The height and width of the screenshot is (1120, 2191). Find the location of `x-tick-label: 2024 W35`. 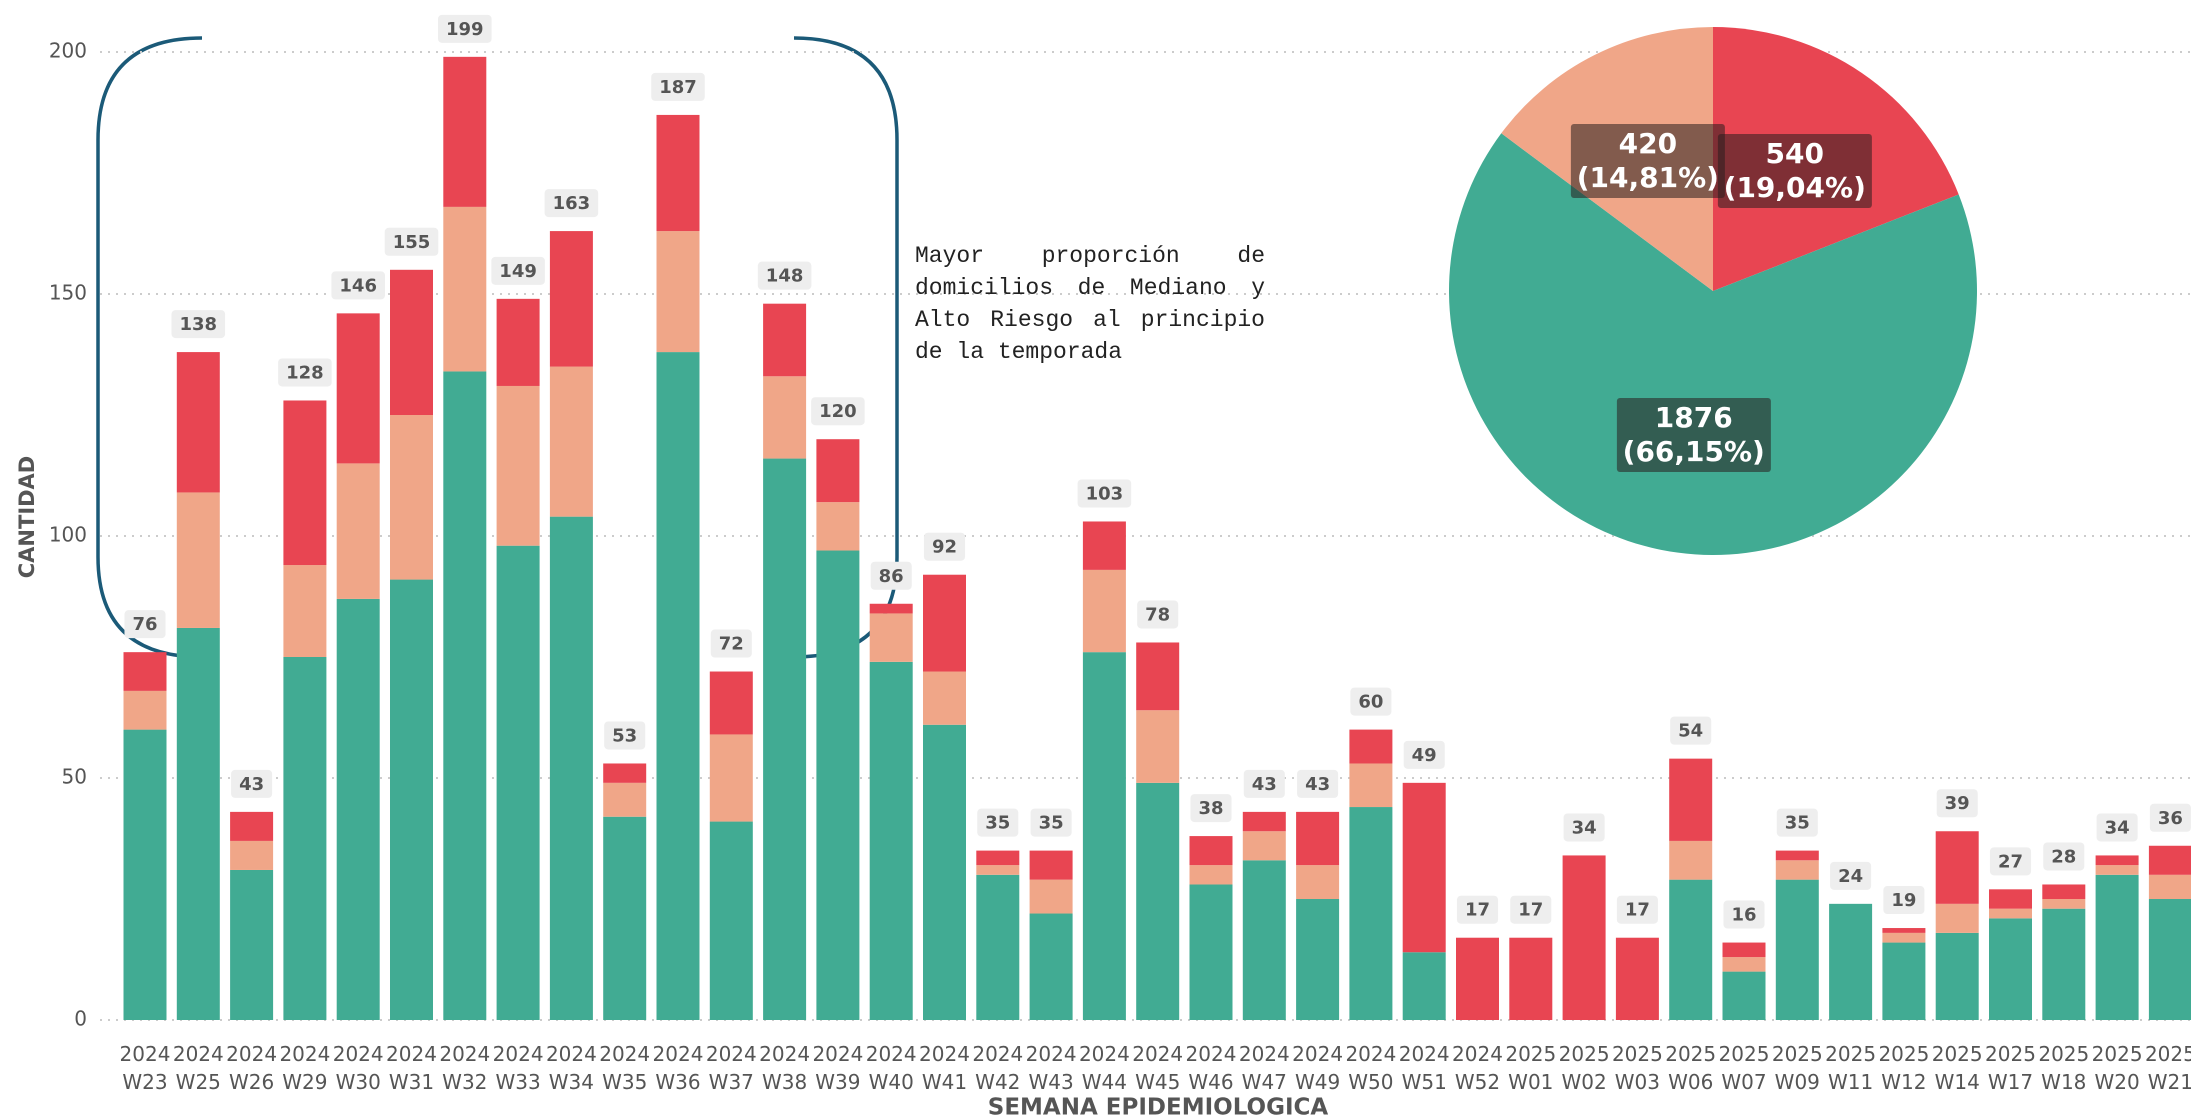

x-tick-label: 2024 W35 is located at coordinates (625, 1068).